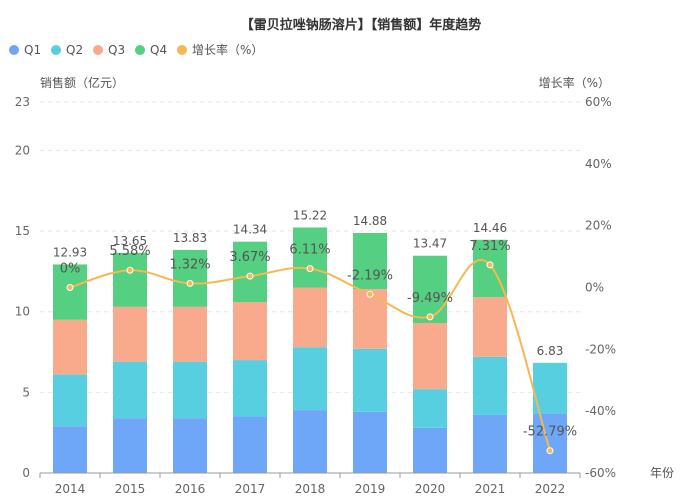 This screenshot has width=683, height=503. What do you see at coordinates (26, 473) in the screenshot?
I see `y-tick-label-0: 0` at bounding box center [26, 473].